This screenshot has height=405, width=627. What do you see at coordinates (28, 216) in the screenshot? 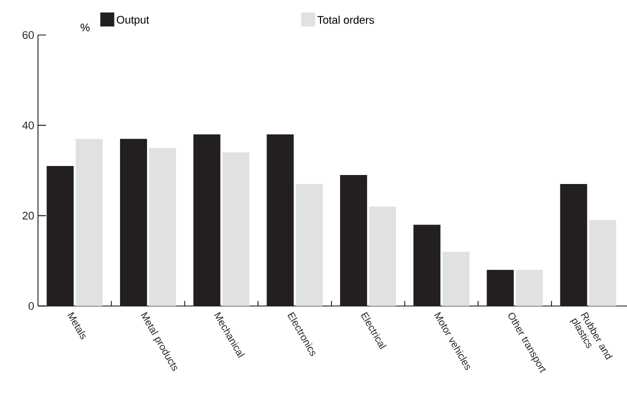
I see `y-tick-label: 20` at bounding box center [28, 216].